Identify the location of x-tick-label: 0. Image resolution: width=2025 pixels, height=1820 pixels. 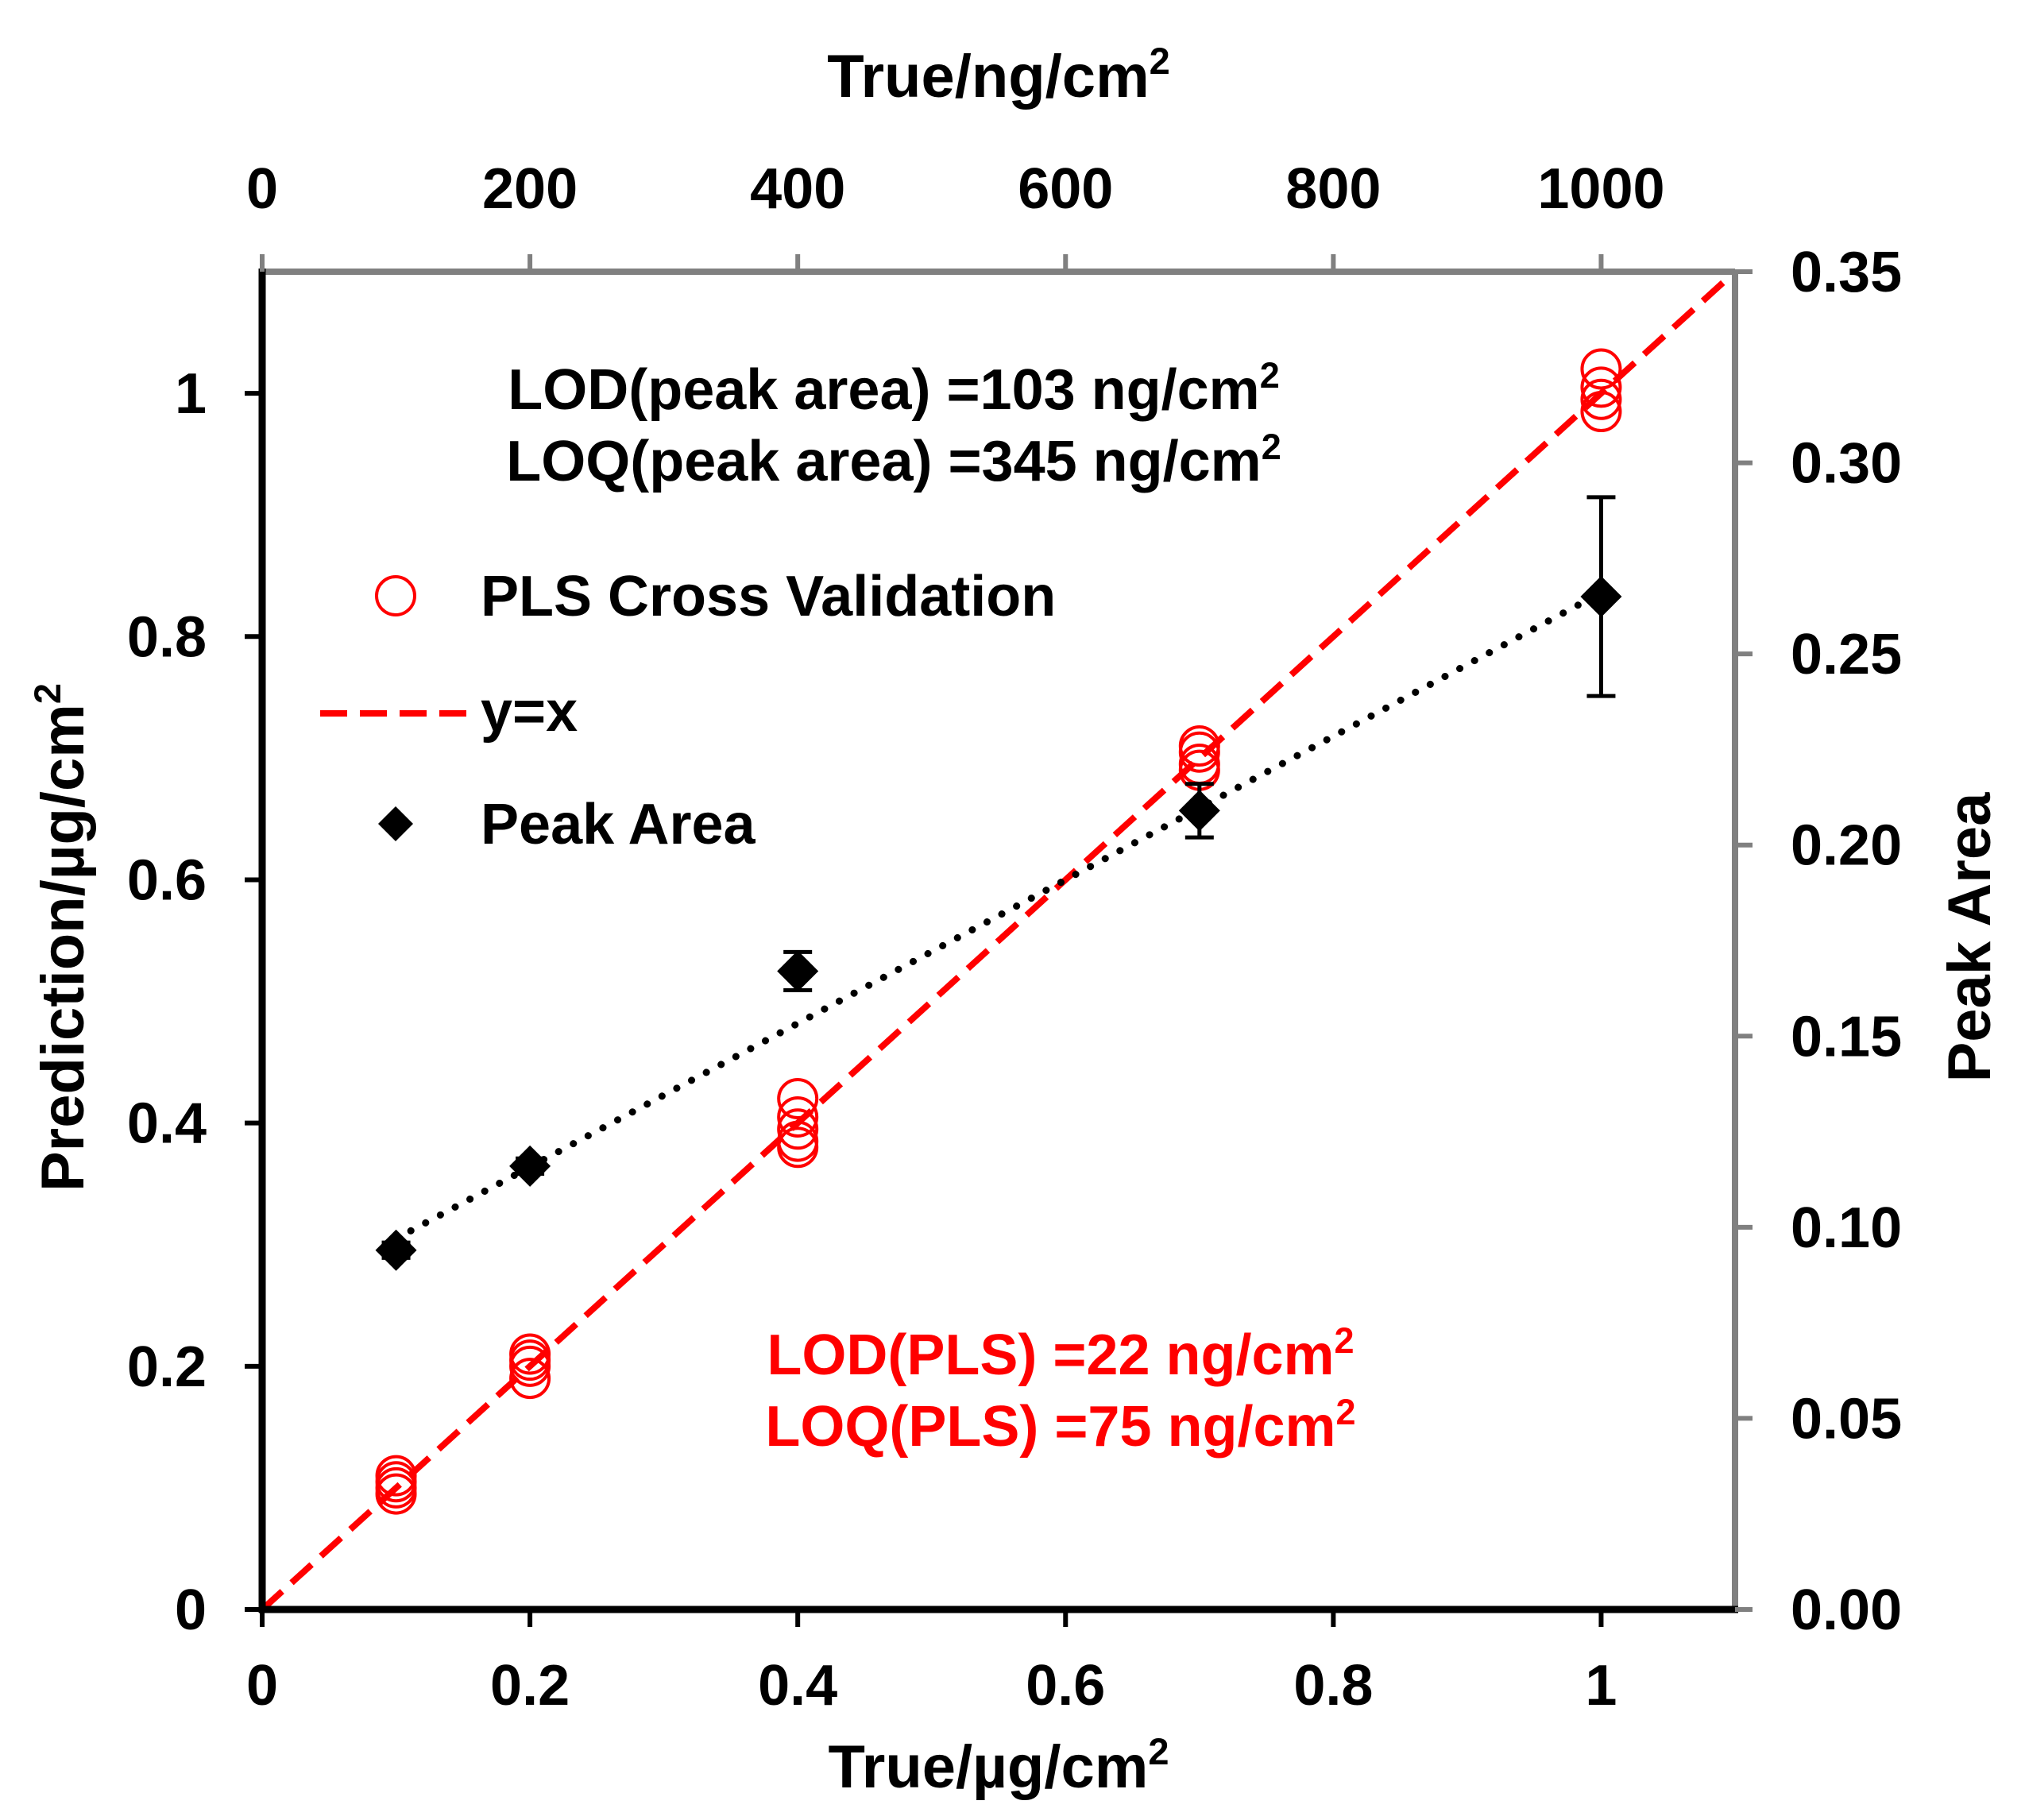
(262, 1686).